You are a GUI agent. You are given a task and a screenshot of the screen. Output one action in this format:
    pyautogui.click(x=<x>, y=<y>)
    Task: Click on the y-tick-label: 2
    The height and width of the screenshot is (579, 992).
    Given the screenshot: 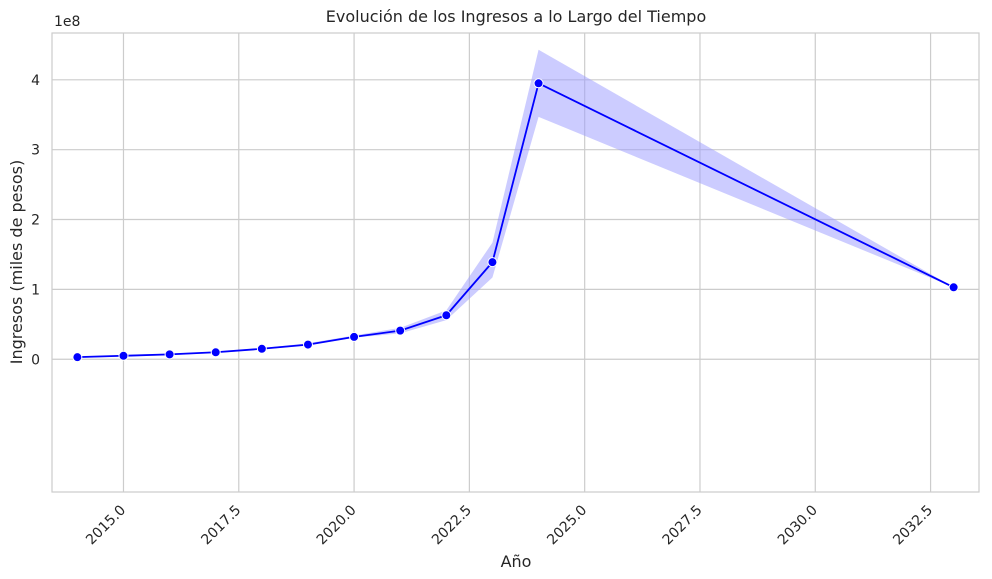 What is the action you would take?
    pyautogui.click(x=35, y=221)
    